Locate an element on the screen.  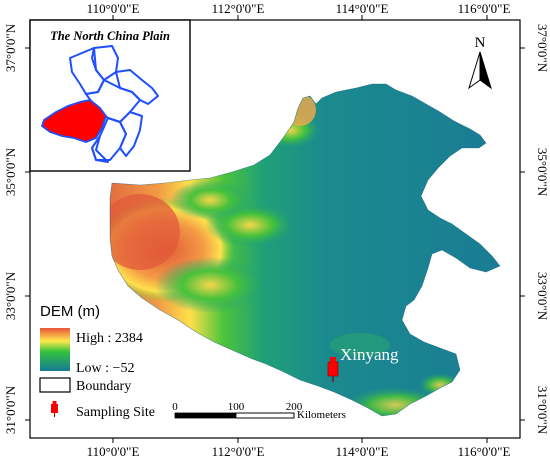
scale-tick-100: 100 is located at coordinates (236, 407).